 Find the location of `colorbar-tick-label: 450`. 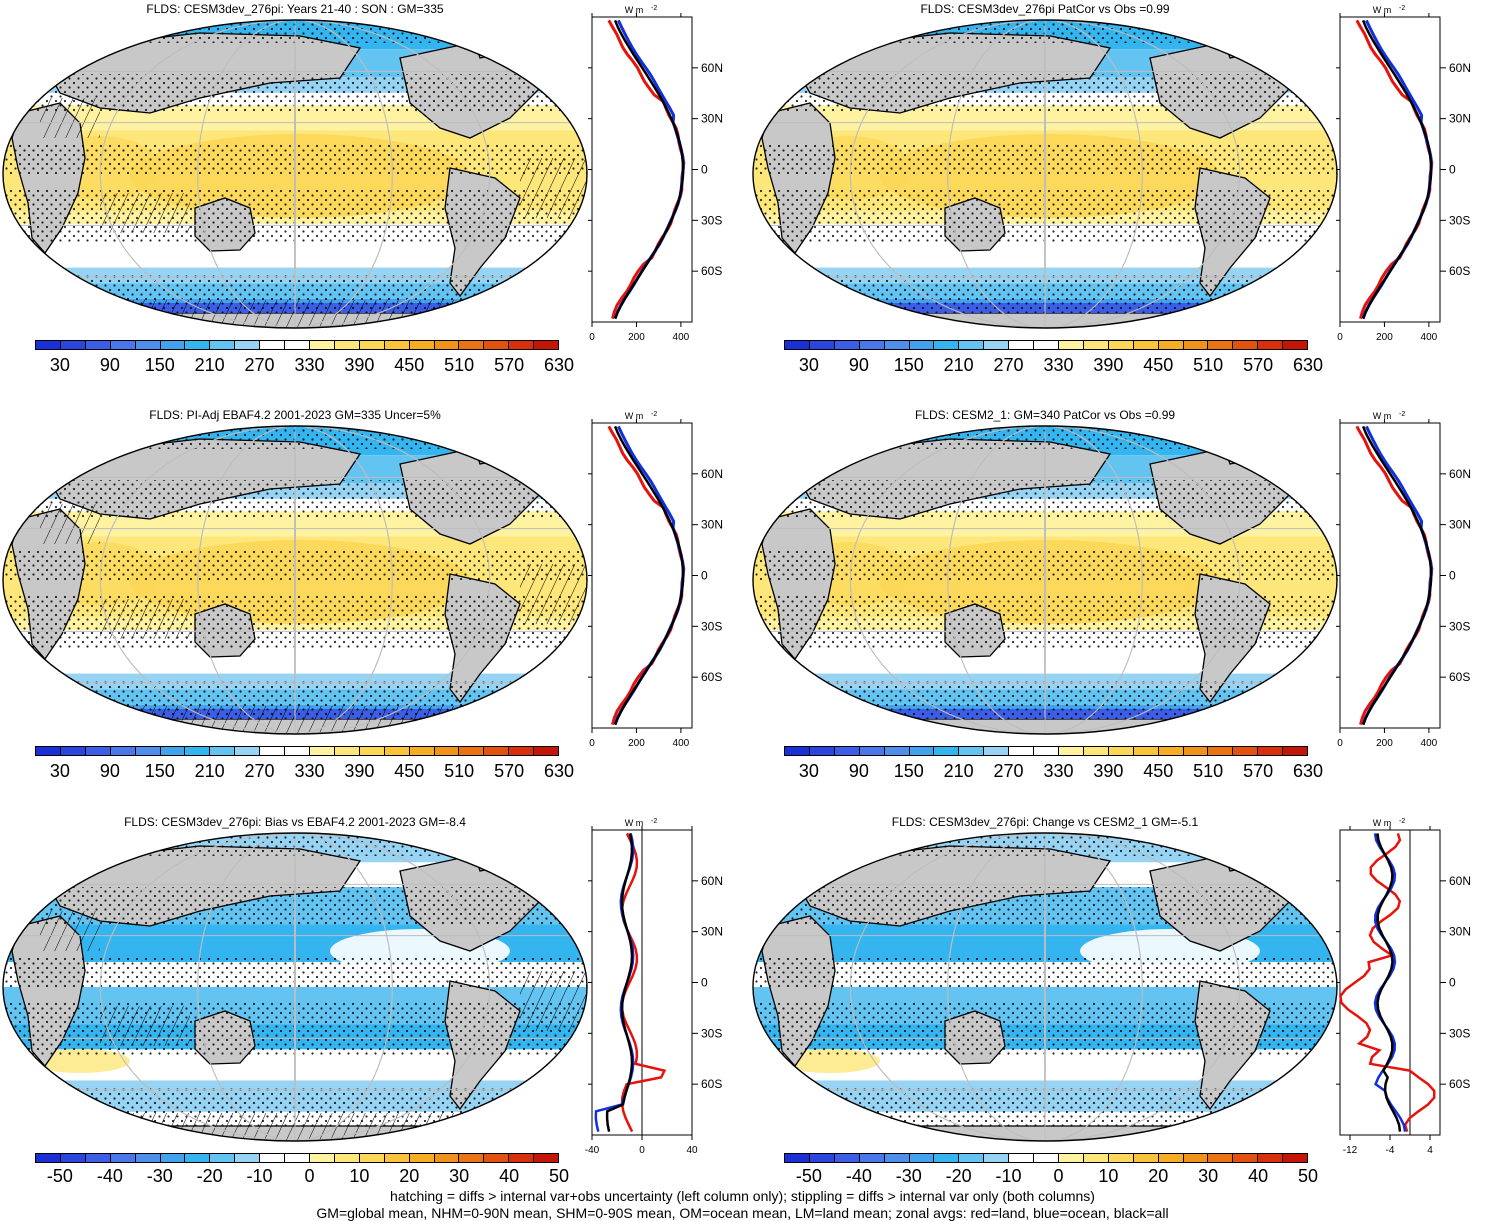

colorbar-tick-label: 450 is located at coordinates (409, 365).